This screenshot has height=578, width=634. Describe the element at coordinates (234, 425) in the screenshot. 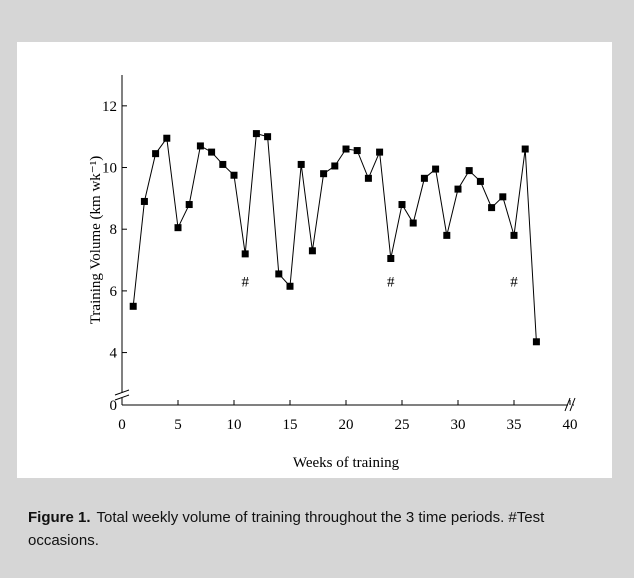

I see `x-tick-label: 10` at that location.